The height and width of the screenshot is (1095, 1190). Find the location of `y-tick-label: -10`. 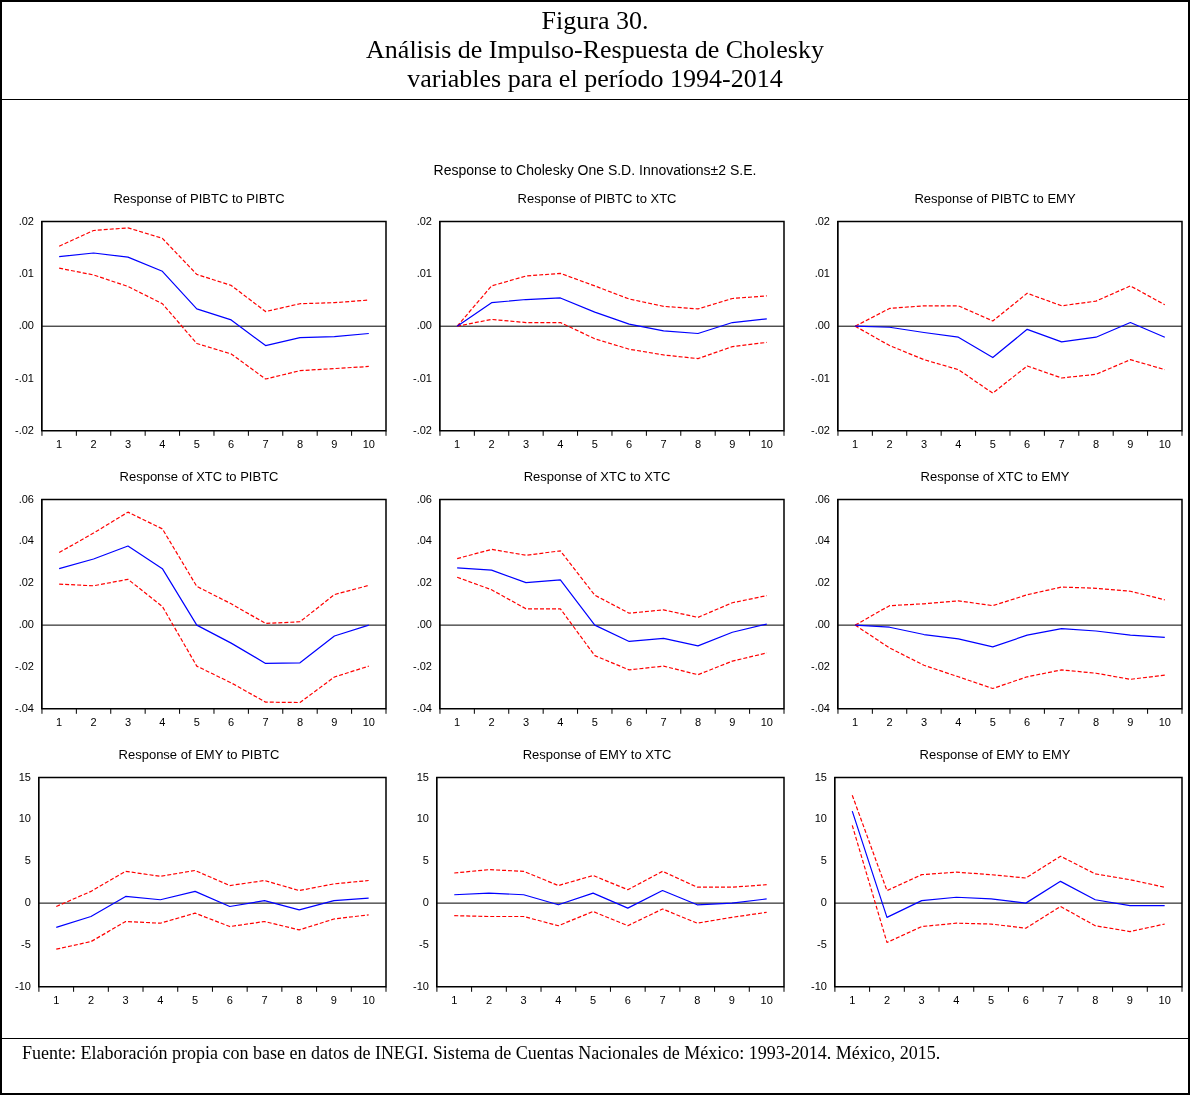

y-tick-label: -10 is located at coordinates (22, 985).